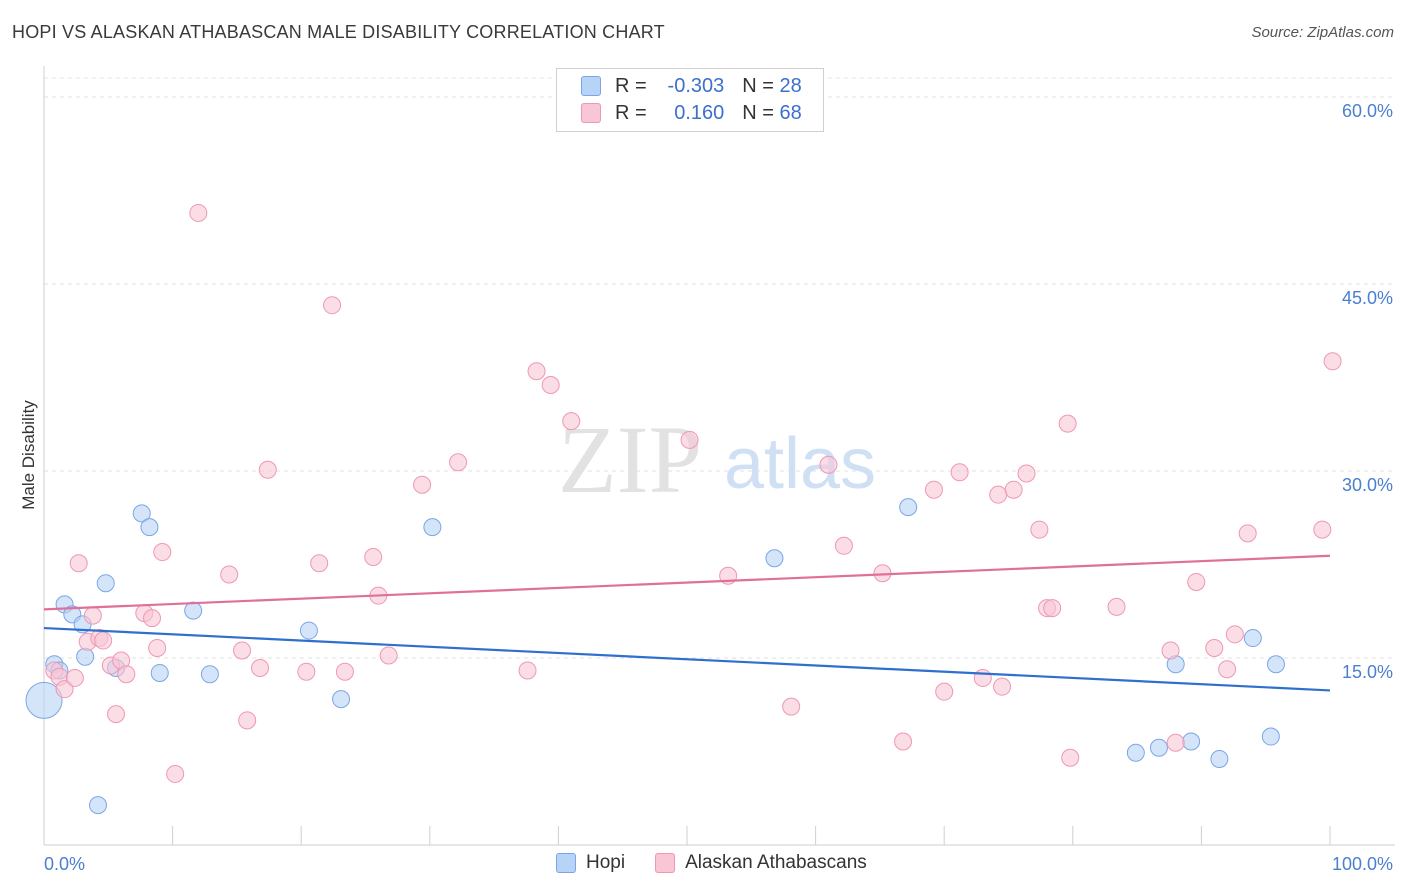 The height and width of the screenshot is (892, 1406). Describe the element at coordinates (790, 85) in the screenshot. I see `legend-n-value: 28` at that location.